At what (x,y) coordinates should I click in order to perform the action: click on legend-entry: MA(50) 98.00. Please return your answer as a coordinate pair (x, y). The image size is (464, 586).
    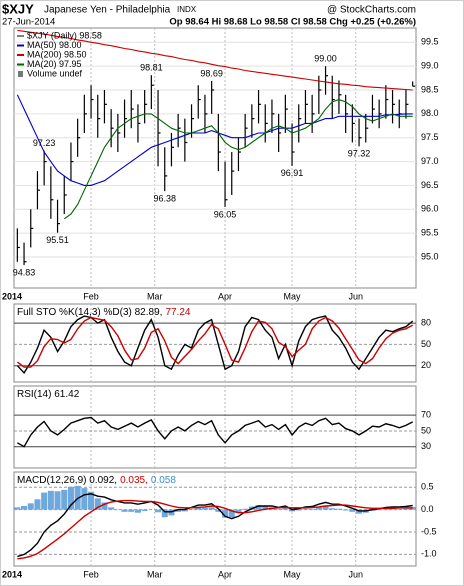
    Looking at the image, I should click on (54, 45).